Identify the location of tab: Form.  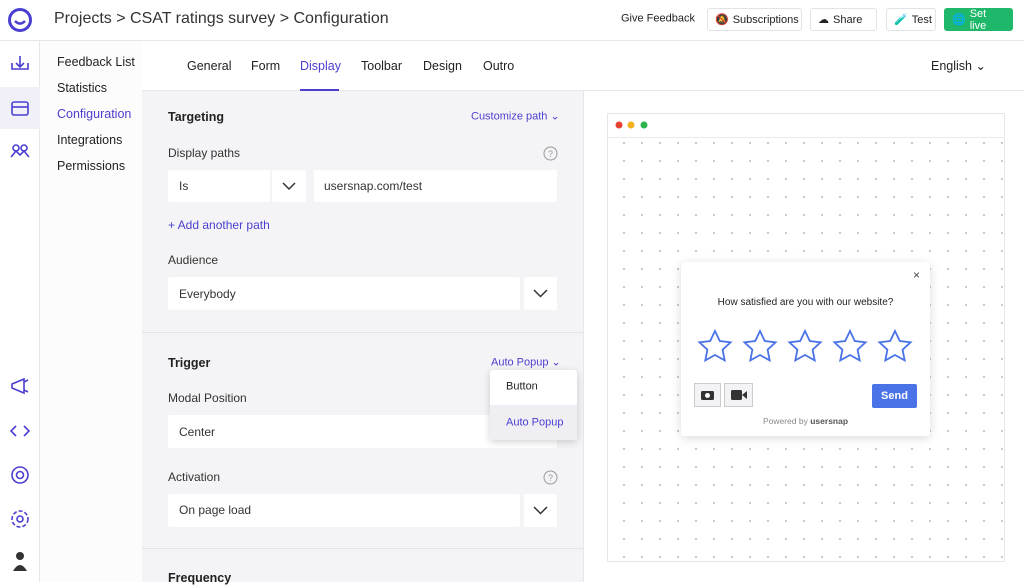
(266, 65).